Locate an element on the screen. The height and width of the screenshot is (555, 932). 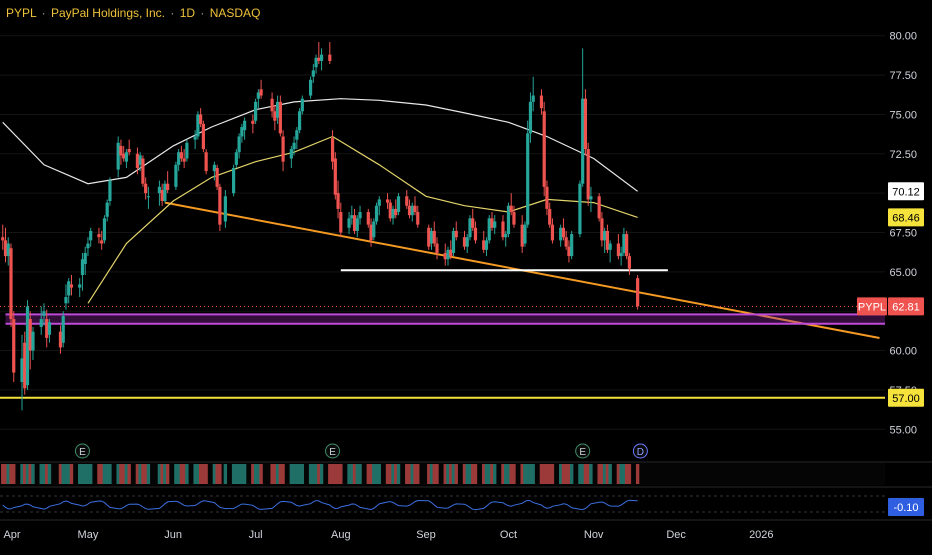
company-name: PayPal Holdings, Inc. is located at coordinates (107, 13).